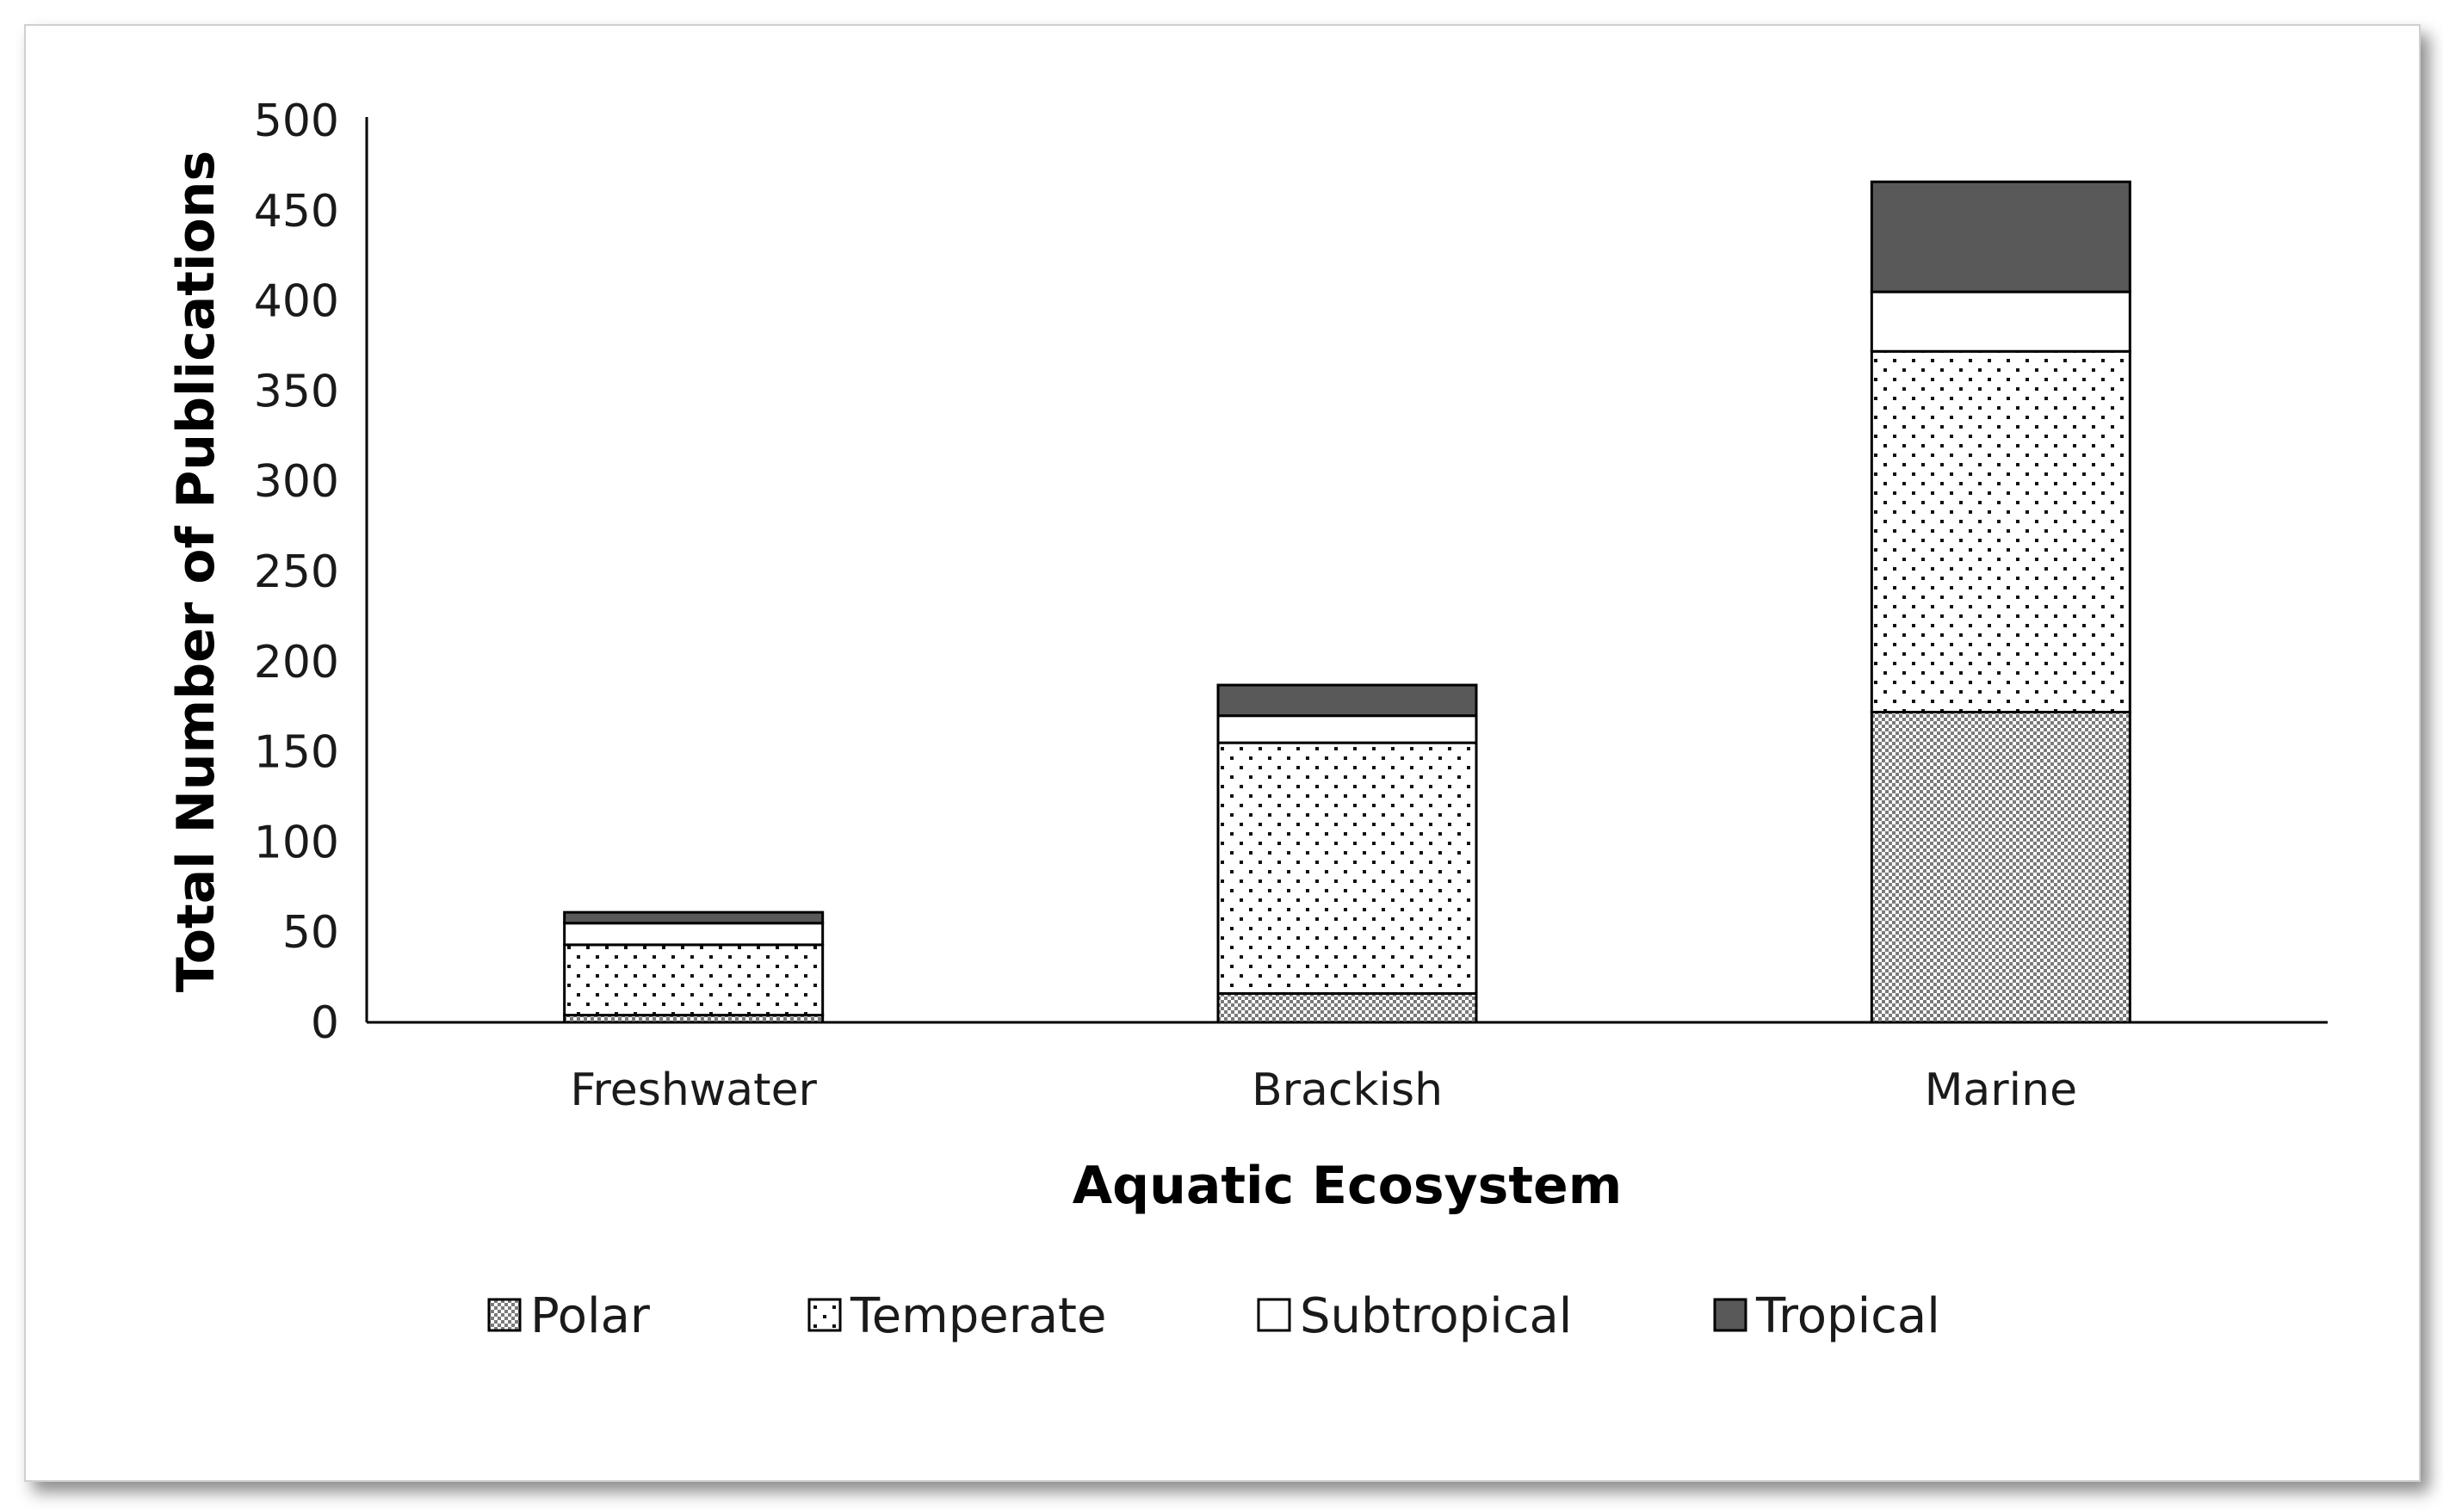 The image size is (2443, 1512). Describe the element at coordinates (296, 482) in the screenshot. I see `y-tick-label-300: 300` at that location.